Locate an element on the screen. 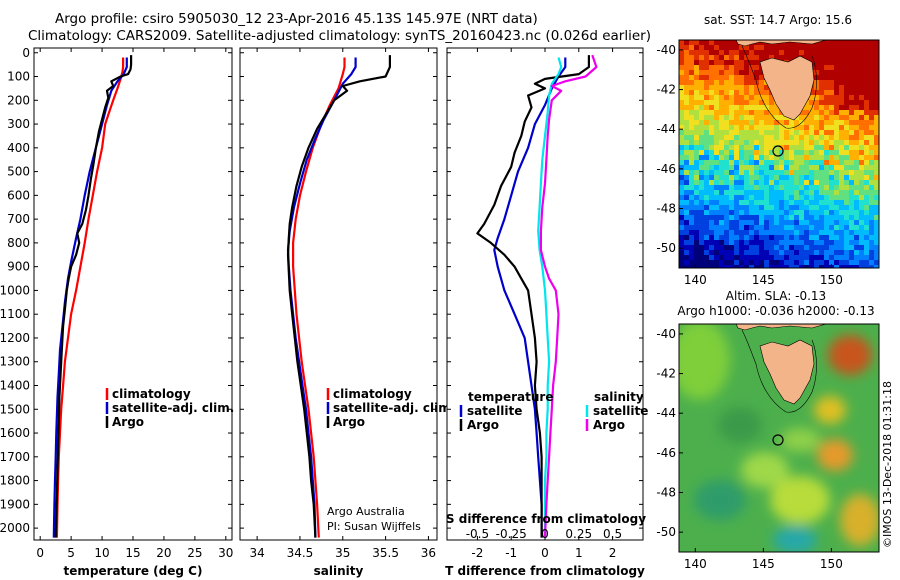  x-tick-label: 2 is located at coordinates (613, 553).